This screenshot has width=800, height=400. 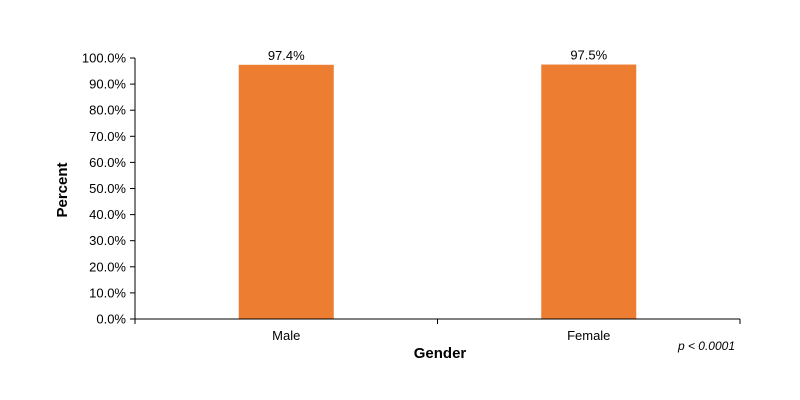 What do you see at coordinates (104, 58) in the screenshot?
I see `y-tick-label: 100.0%` at bounding box center [104, 58].